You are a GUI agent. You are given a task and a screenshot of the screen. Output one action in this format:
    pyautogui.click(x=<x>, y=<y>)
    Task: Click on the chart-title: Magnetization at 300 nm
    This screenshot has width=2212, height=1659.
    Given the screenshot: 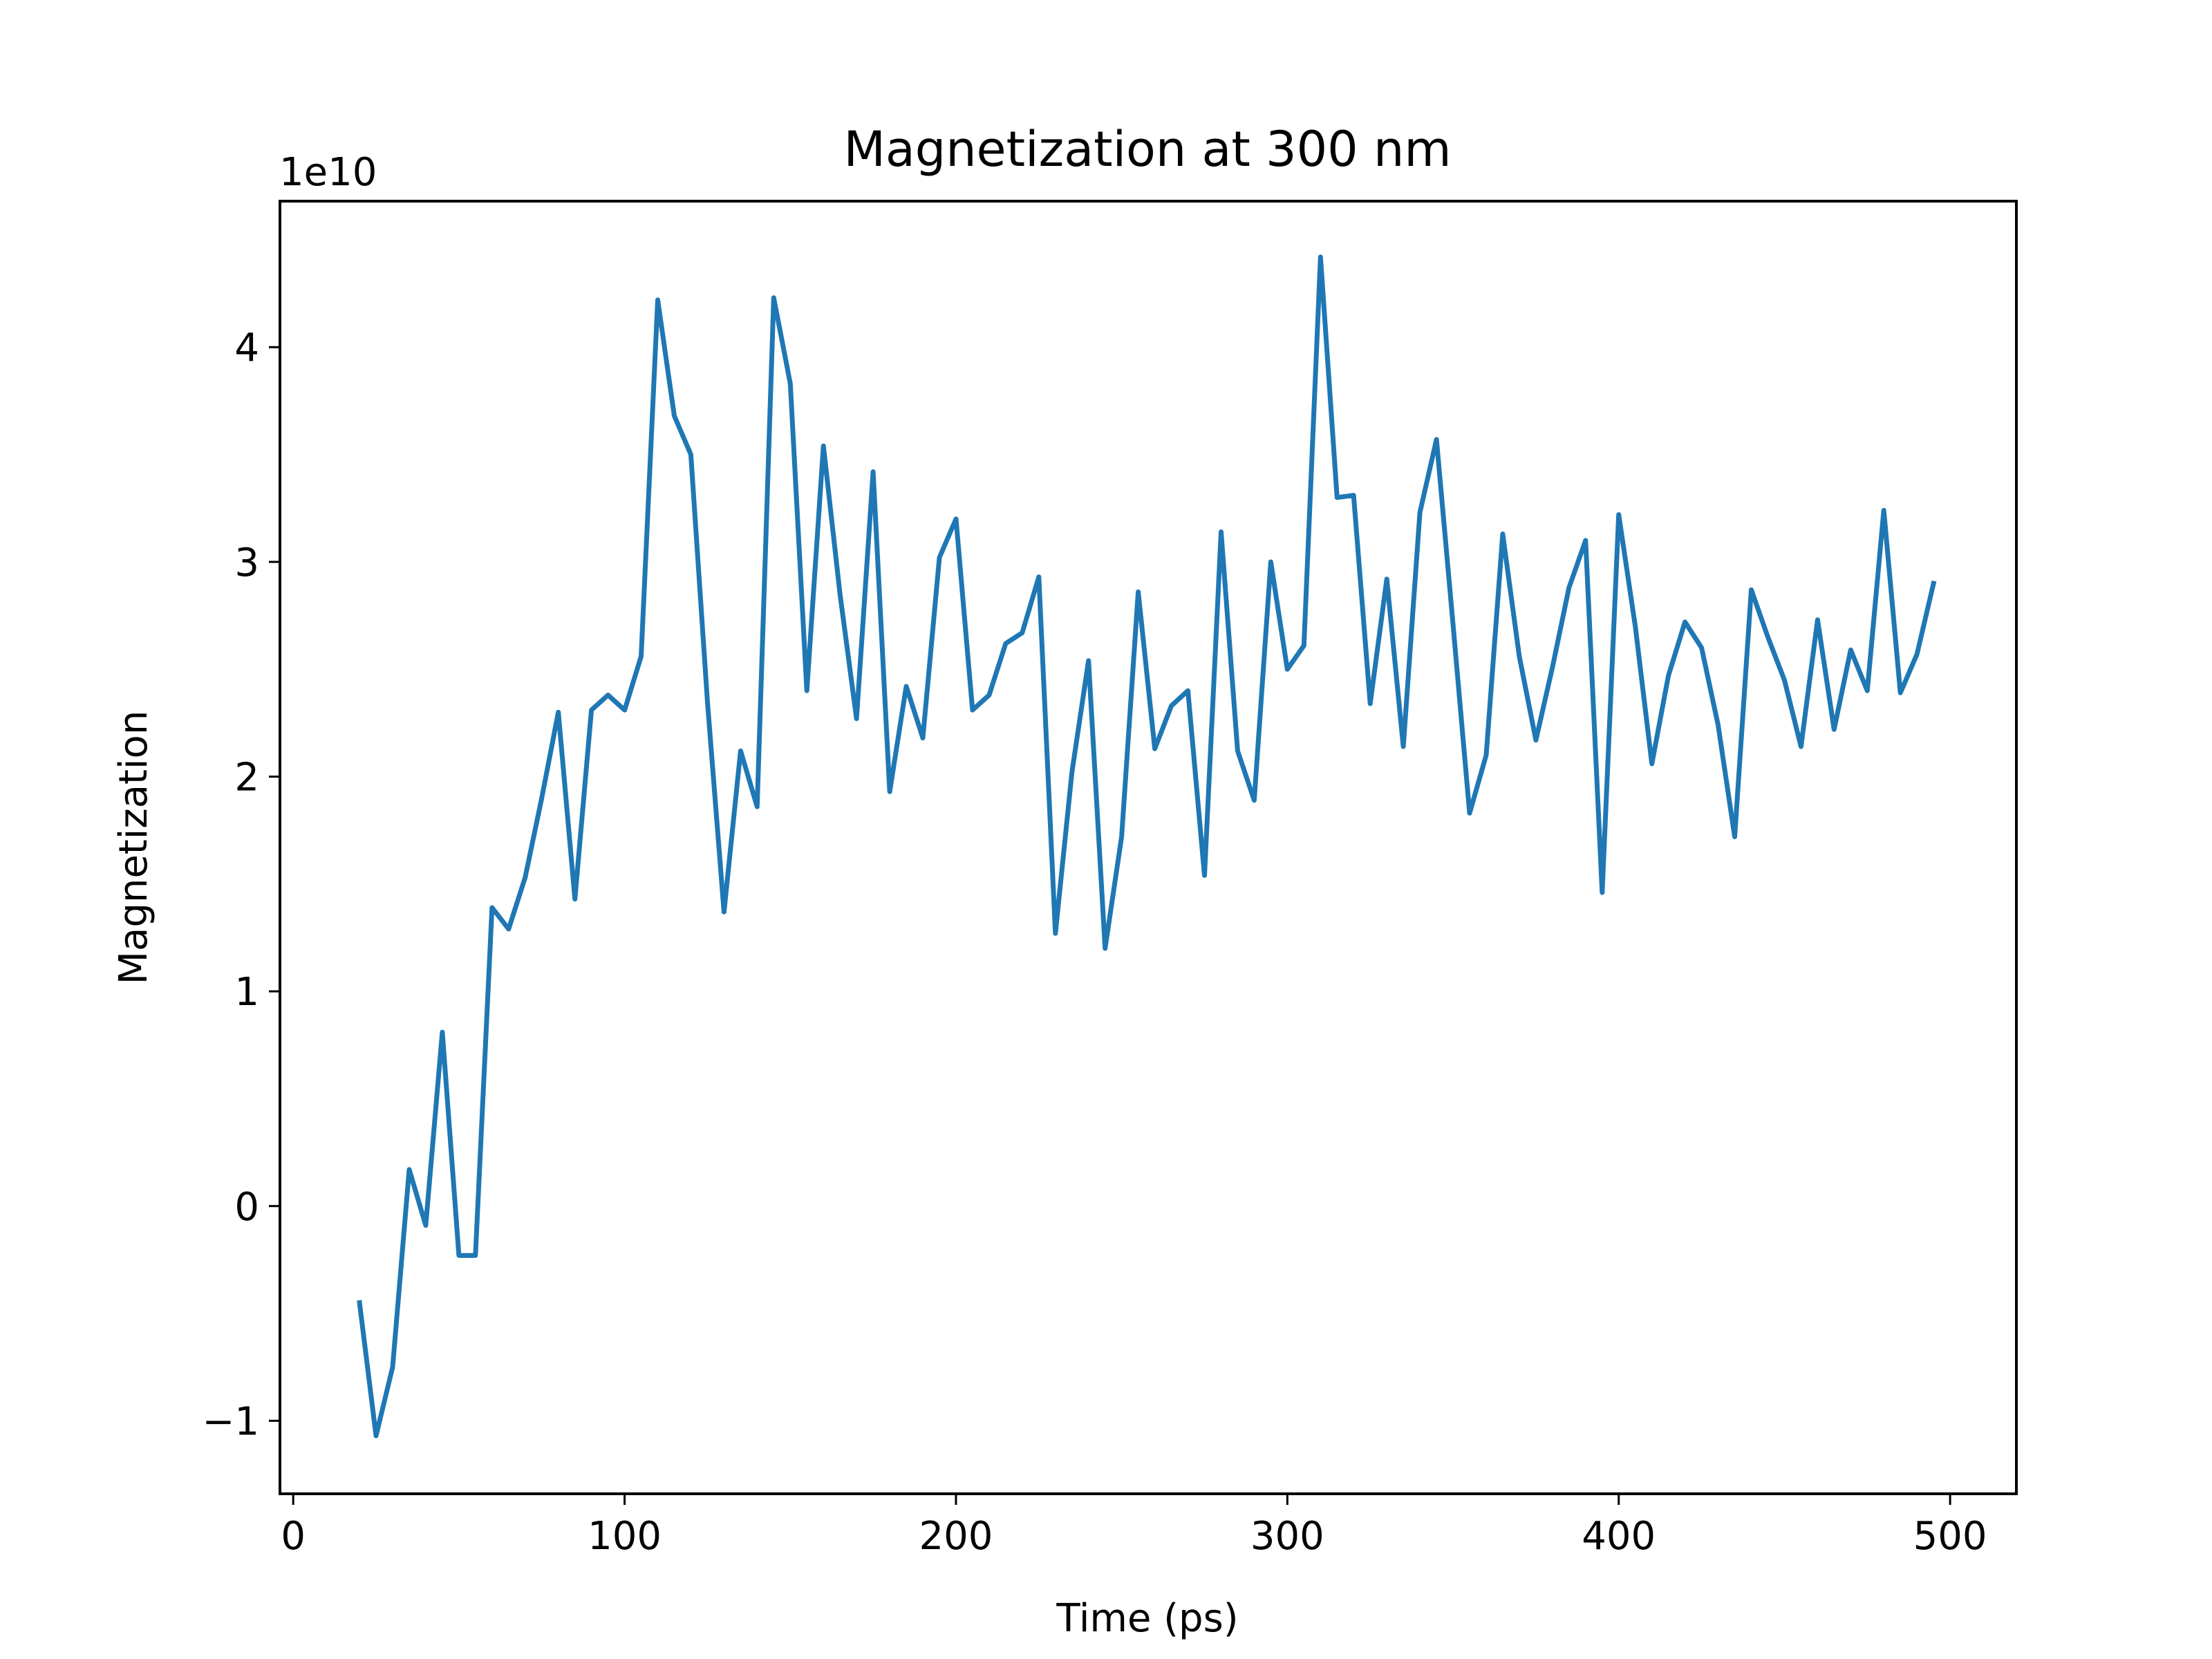 What is the action you would take?
    pyautogui.click(x=1147, y=150)
    